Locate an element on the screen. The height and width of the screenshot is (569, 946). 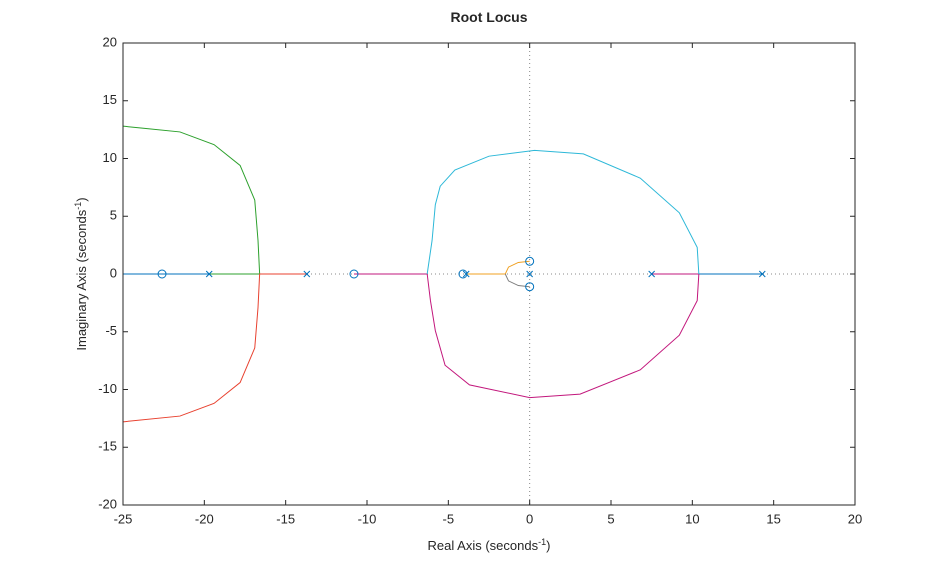
y-tick-label: -20 is located at coordinates (107, 503).